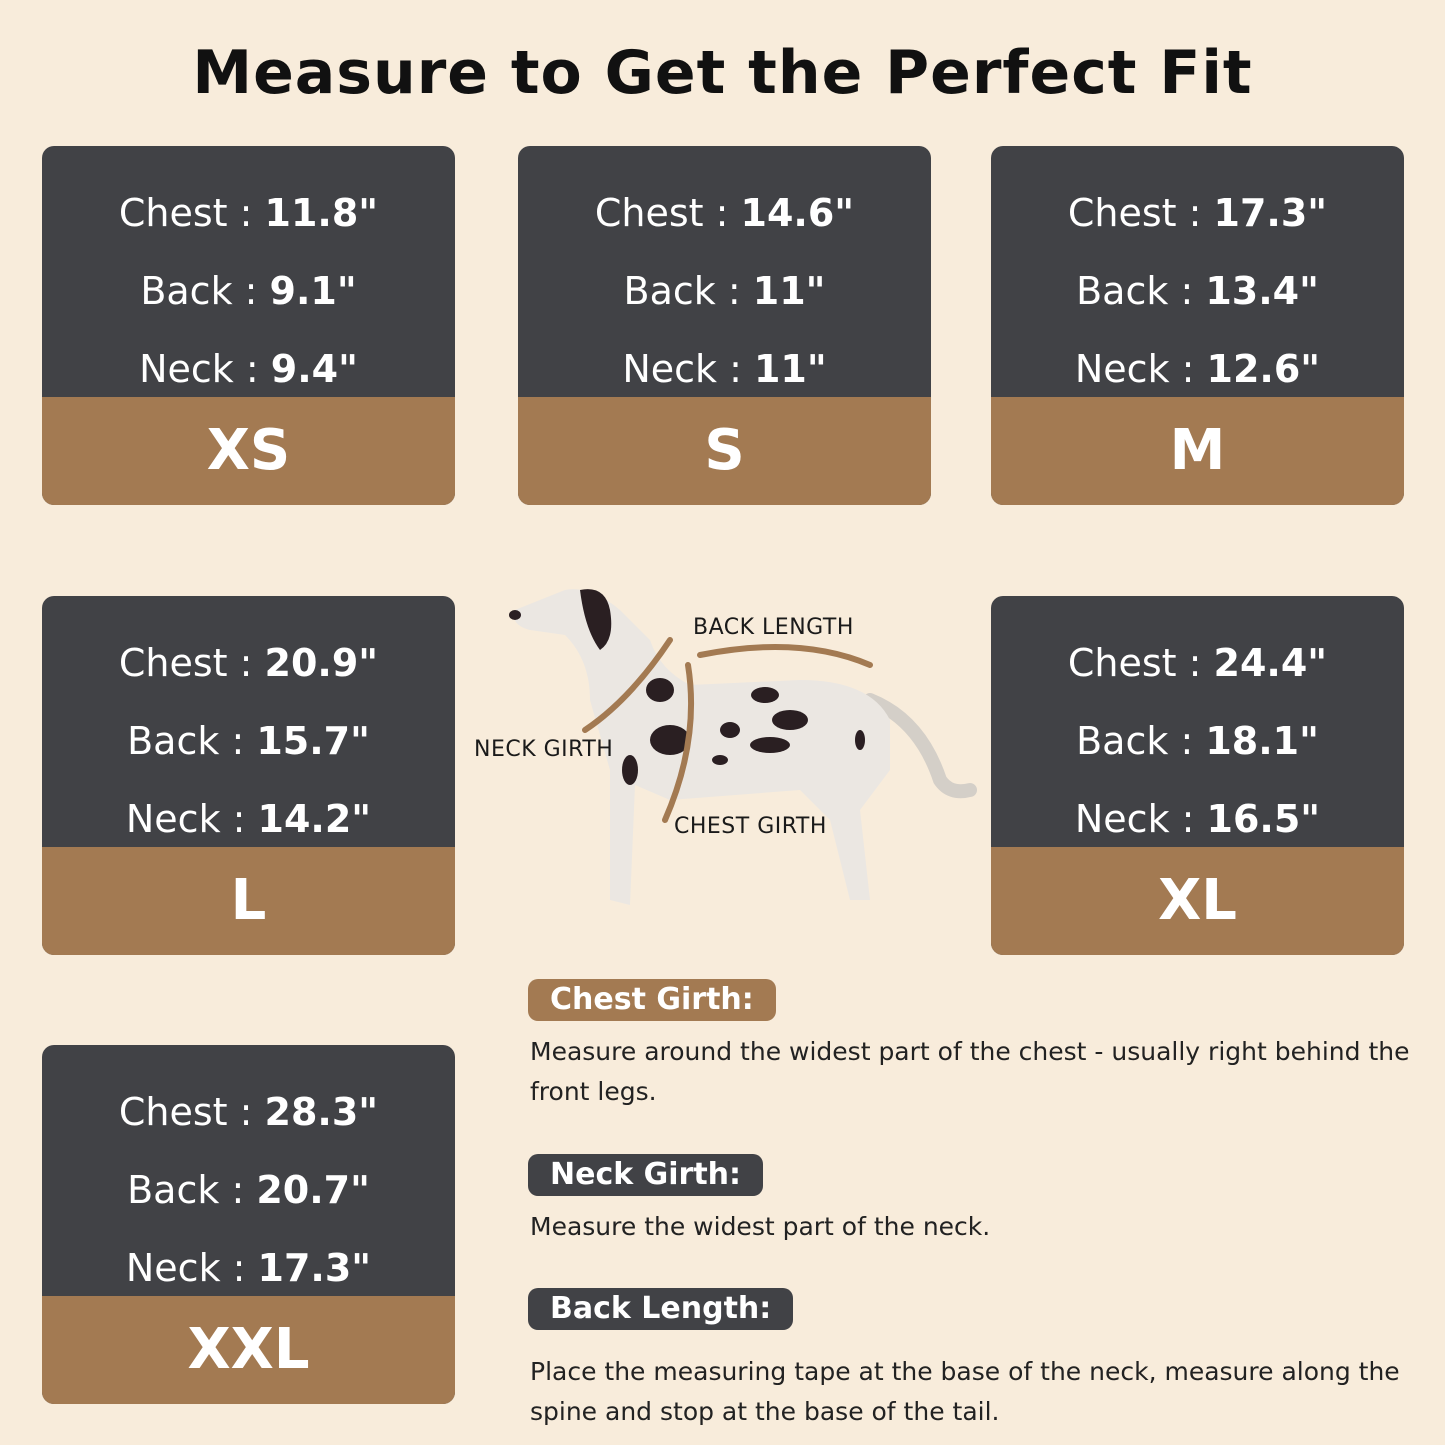 This screenshot has height=1445, width=1445. Describe the element at coordinates (1197, 451) in the screenshot. I see `size-label: M` at that location.